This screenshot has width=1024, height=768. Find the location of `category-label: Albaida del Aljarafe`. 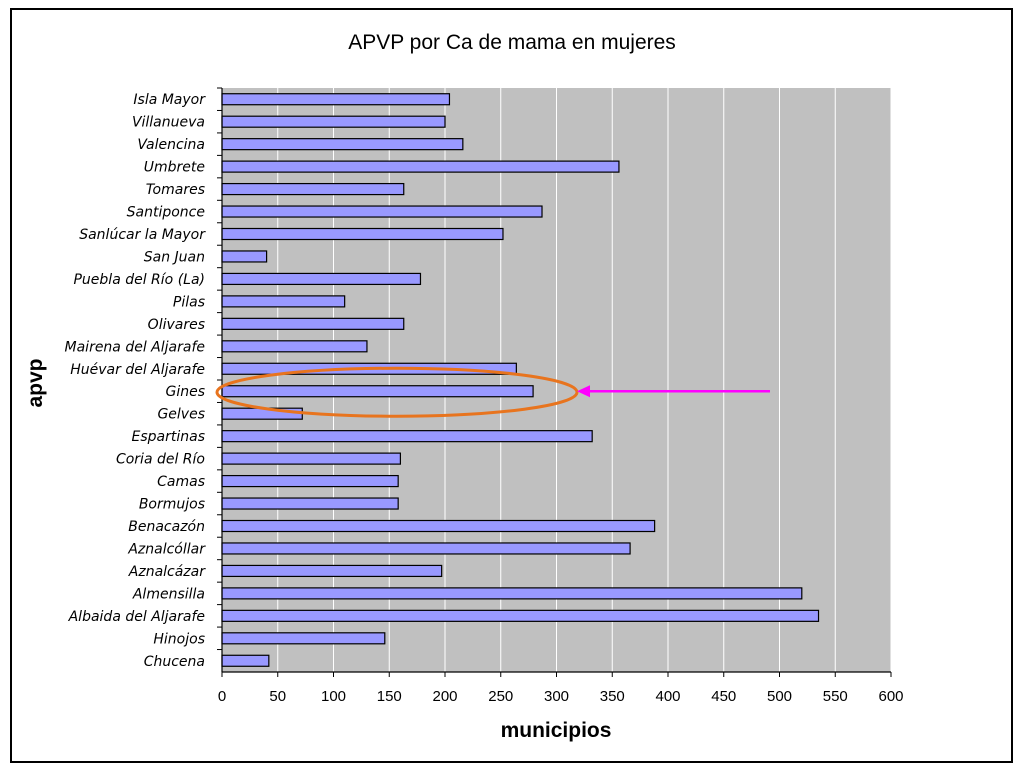

category-label: Albaida del Aljarafe is located at coordinates (136, 617).